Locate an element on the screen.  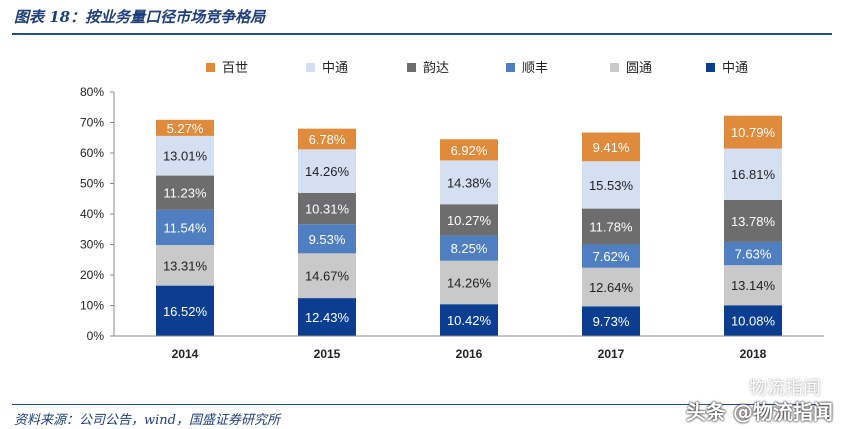
data-label: 7.63% is located at coordinates (753, 254).